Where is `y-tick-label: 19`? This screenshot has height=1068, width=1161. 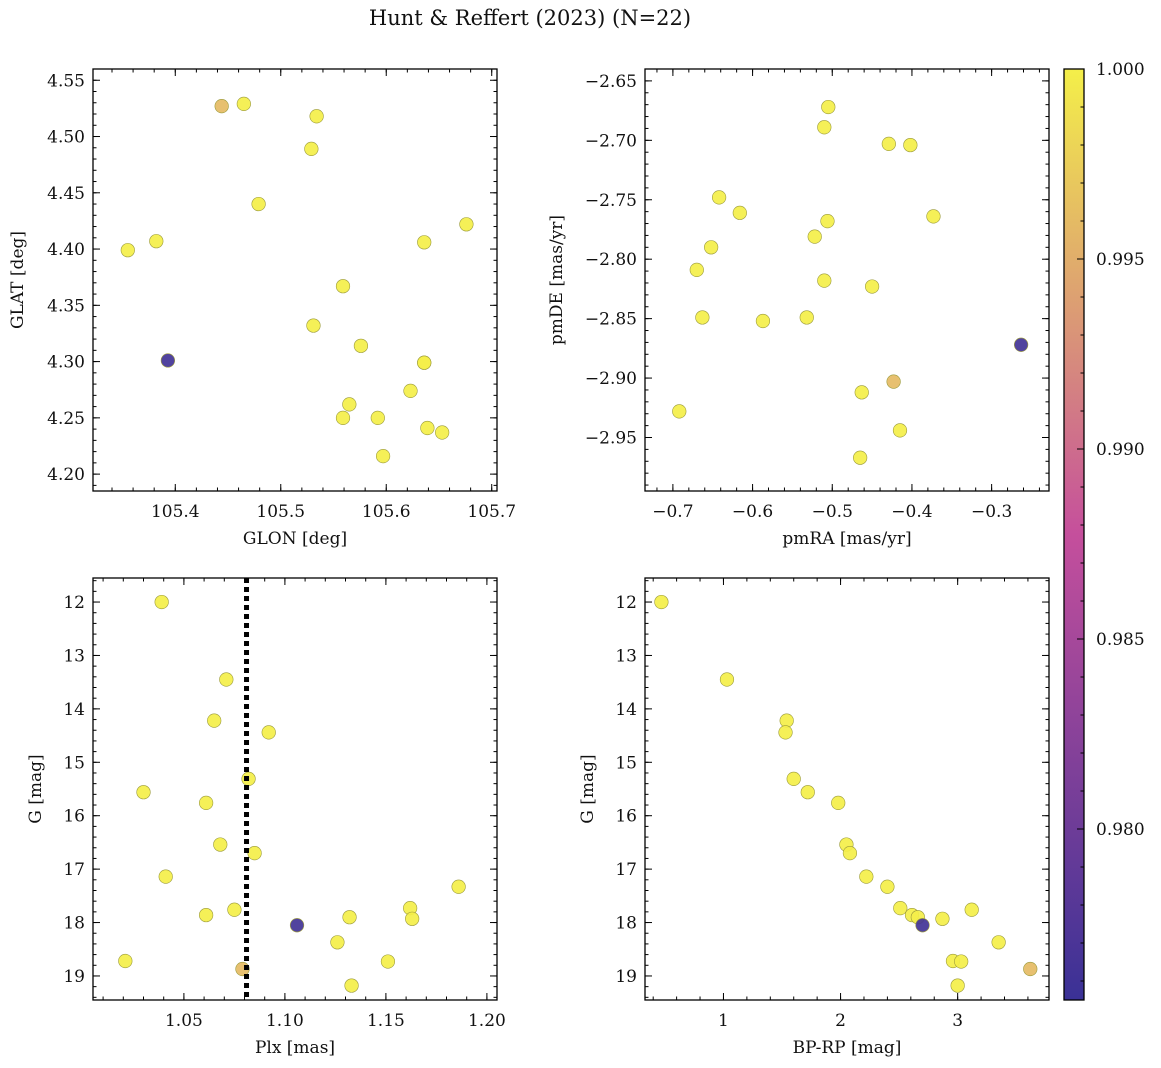 y-tick-label: 19 is located at coordinates (74, 977).